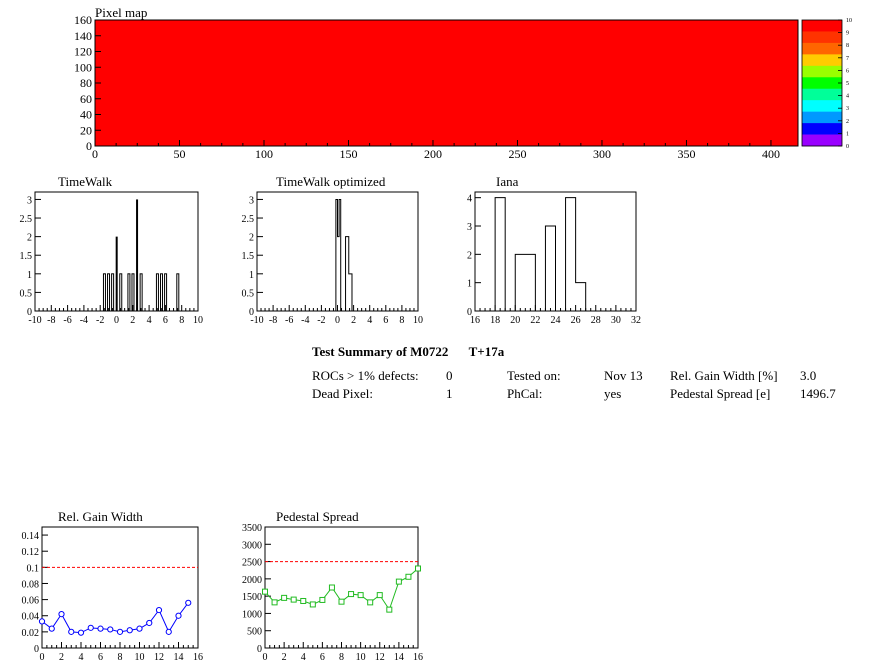 This screenshot has height=672, width=896. I want to click on x-tick-label: 18, so click(495, 320).